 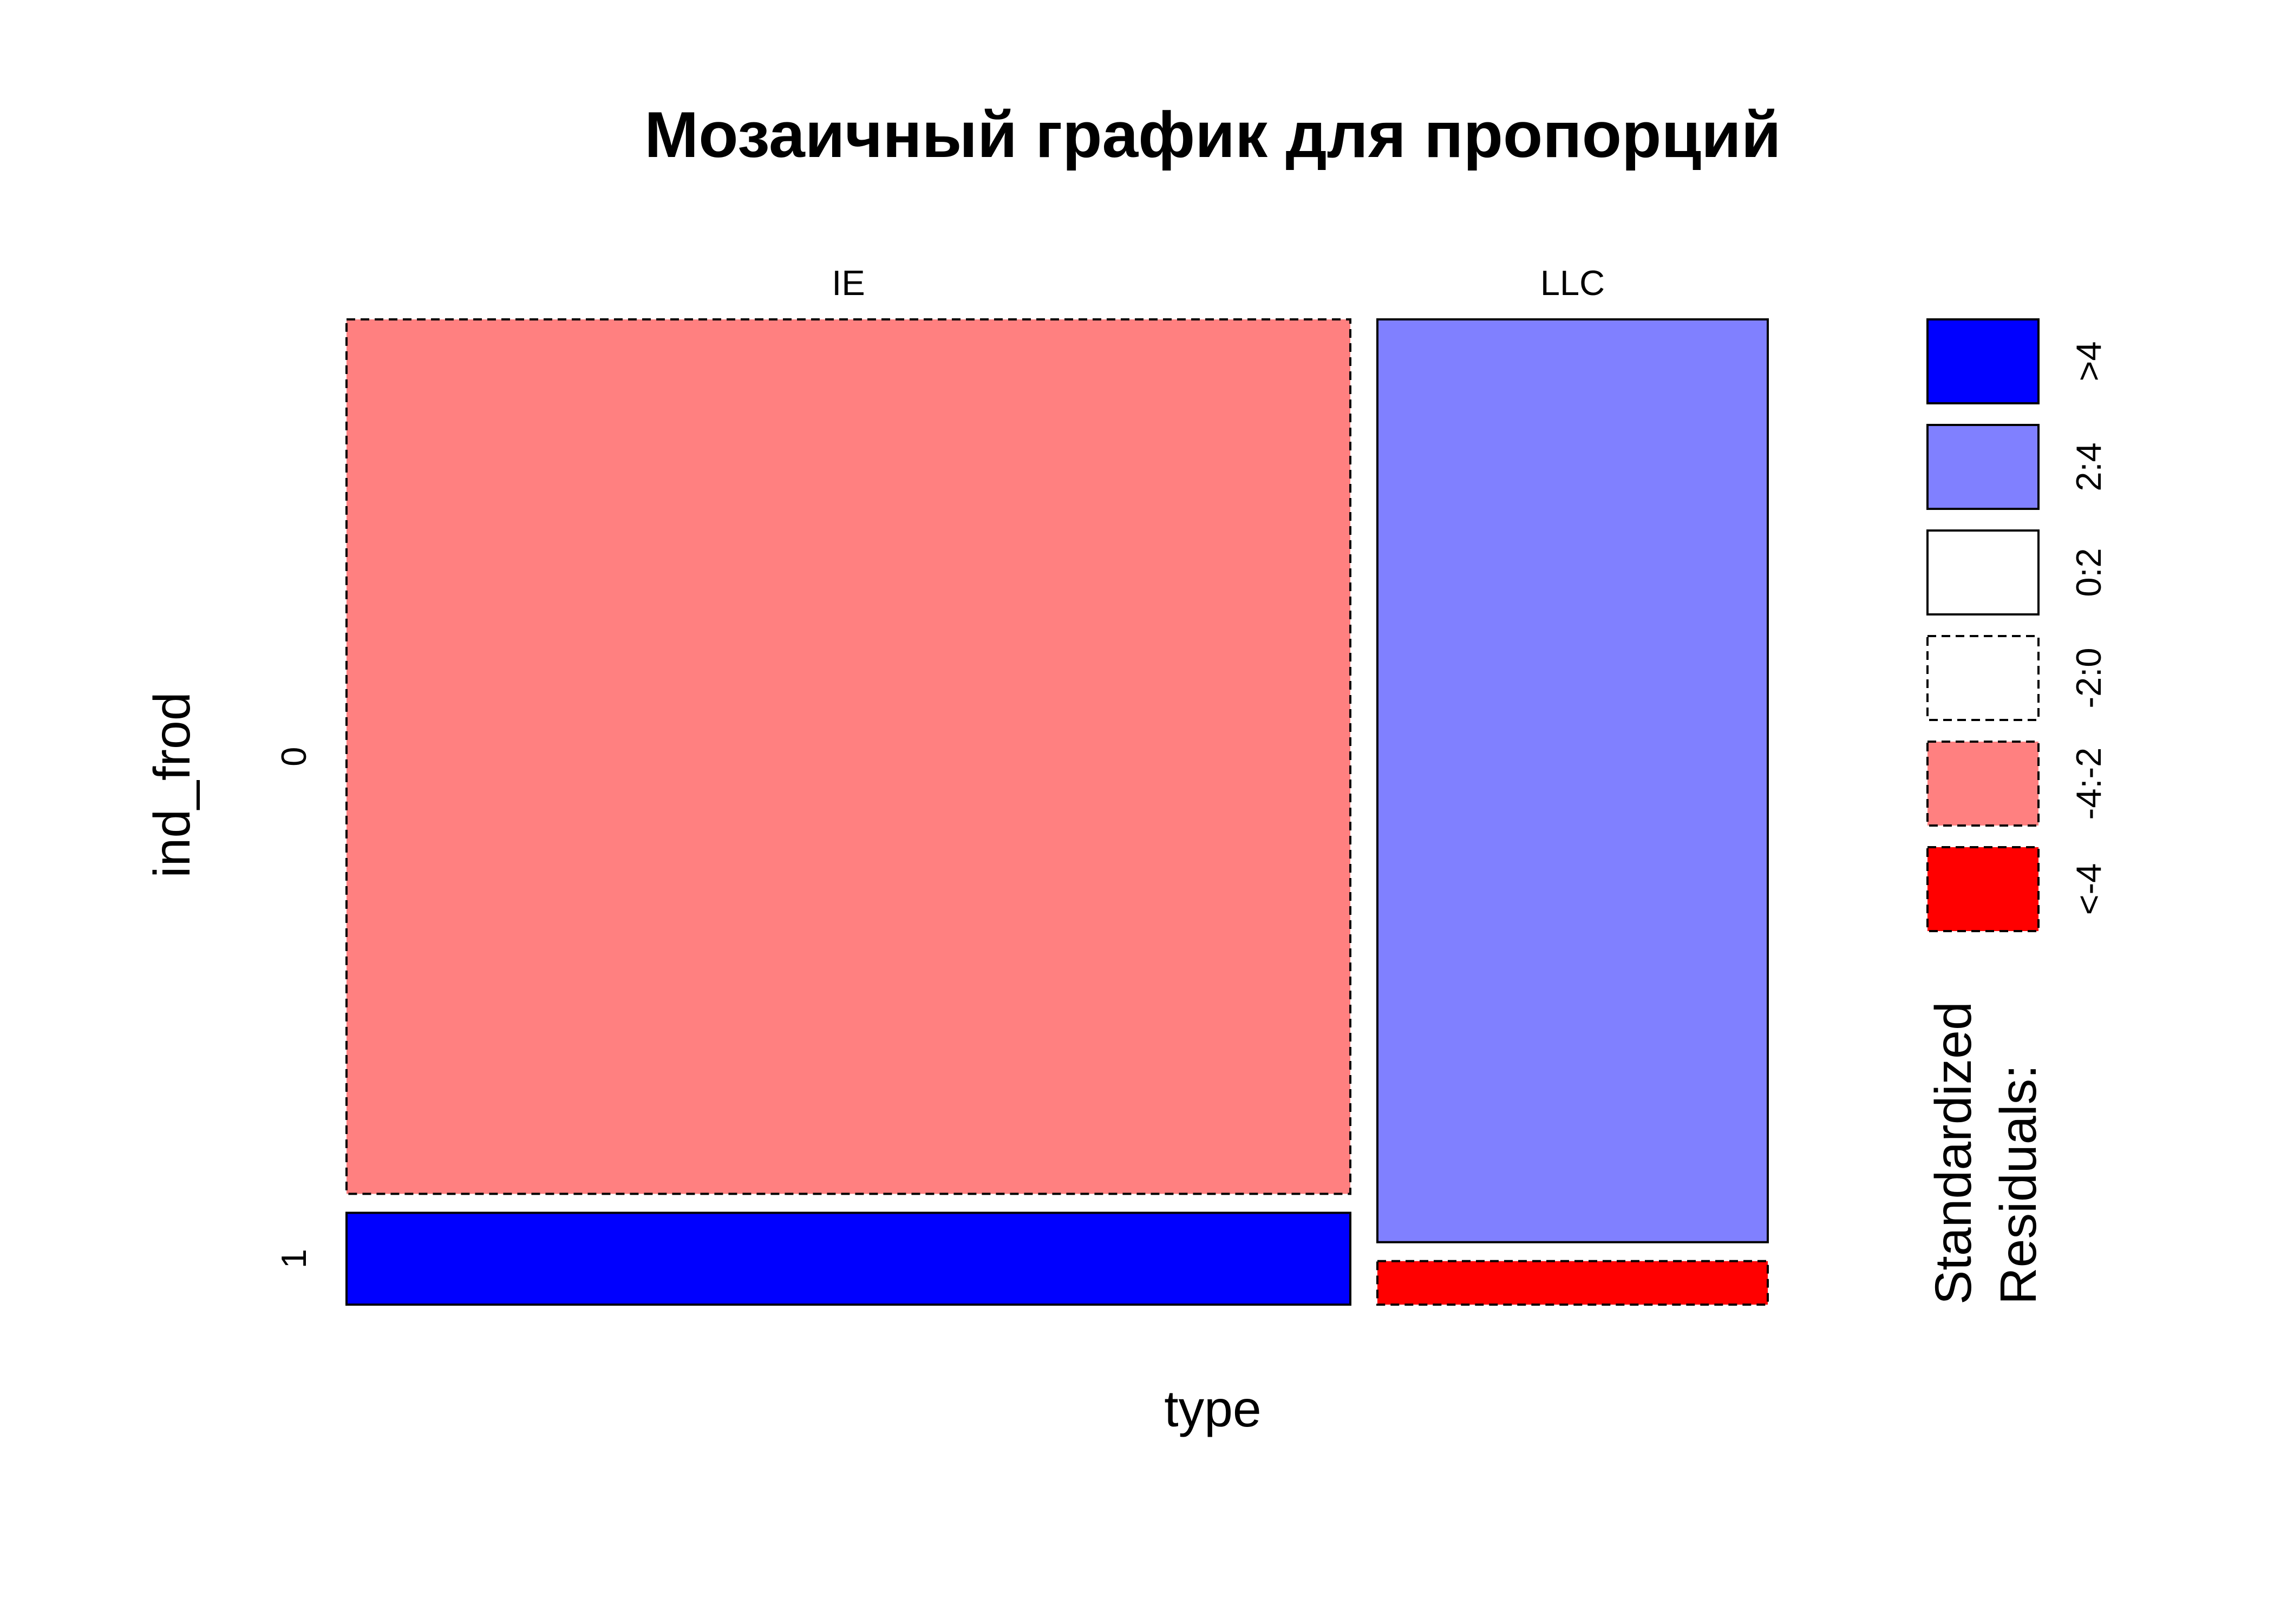 I want to click on legend-label: -2:0, so click(x=2088, y=677).